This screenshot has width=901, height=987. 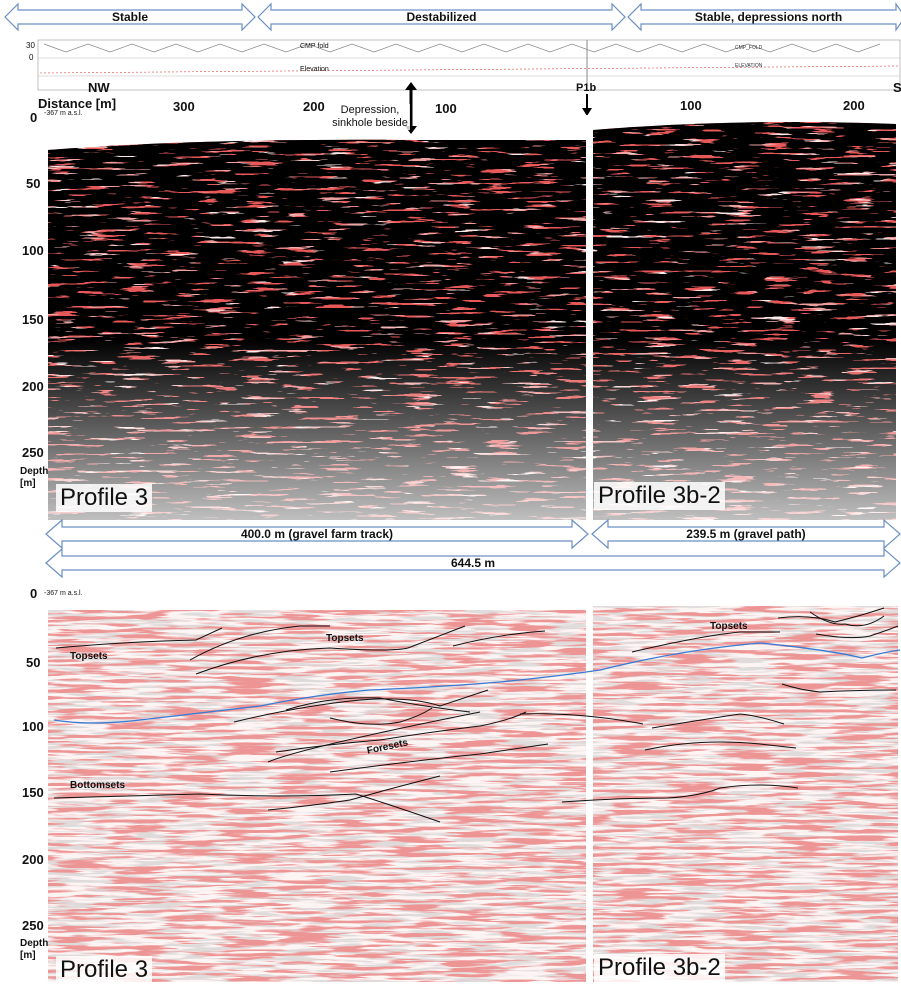 I want to click on depression-note: Depression, sinkhole beside, so click(x=370, y=117).